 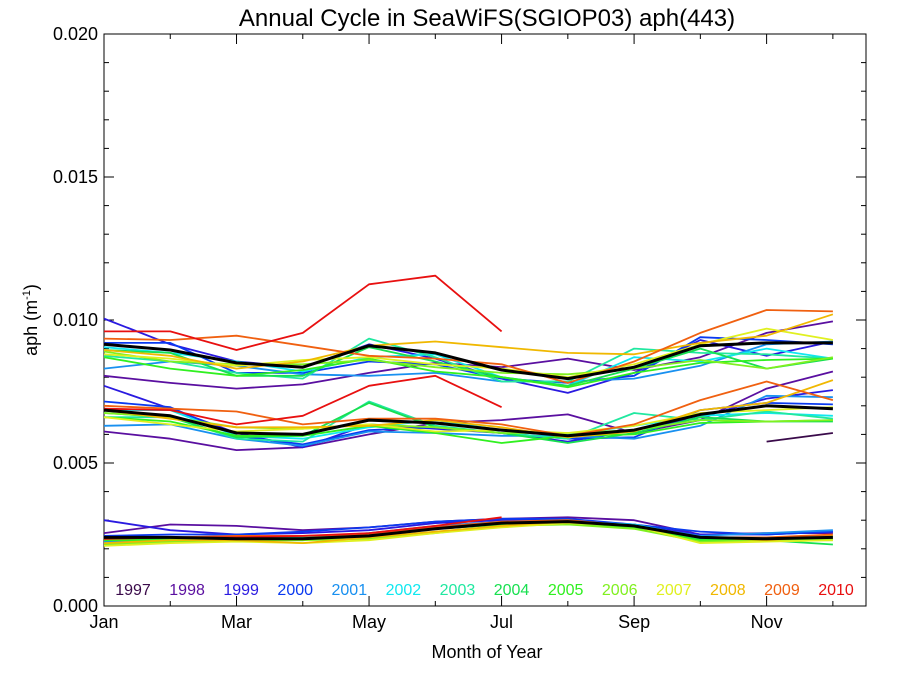 What do you see at coordinates (468, 372) in the screenshot?
I see `series-line-2005-high` at bounding box center [468, 372].